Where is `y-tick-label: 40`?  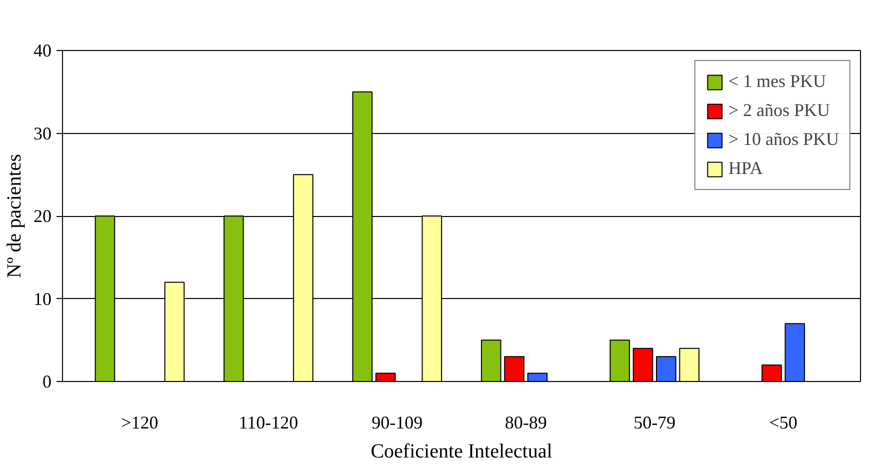
y-tick-label: 40 is located at coordinates (43, 50).